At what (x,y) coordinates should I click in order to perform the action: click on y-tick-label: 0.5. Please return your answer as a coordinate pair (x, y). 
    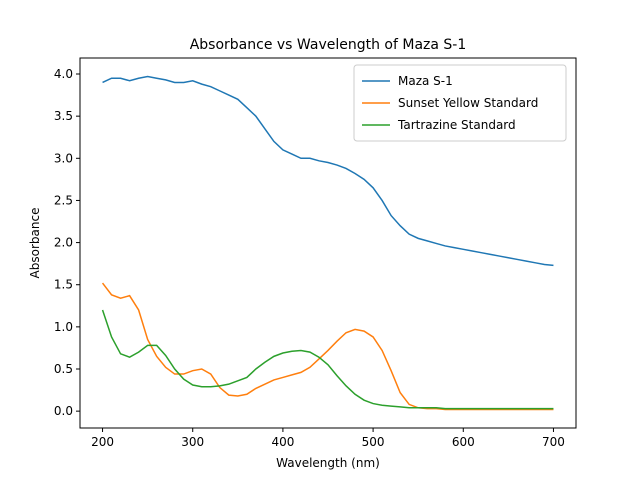
    Looking at the image, I should click on (63, 369).